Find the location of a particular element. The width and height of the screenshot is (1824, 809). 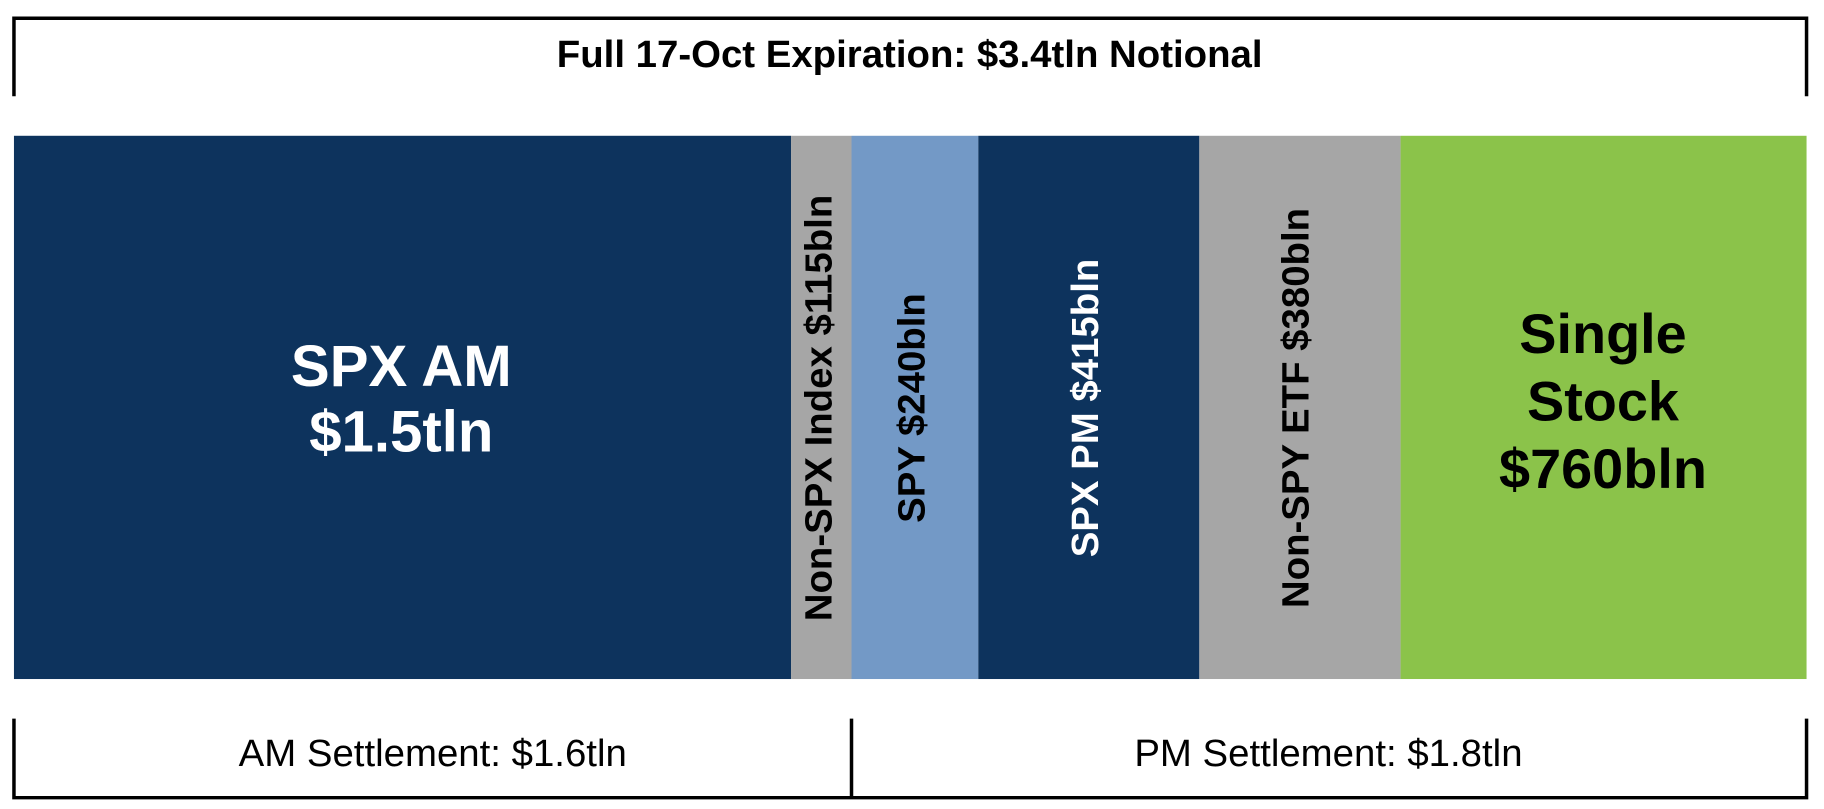

segment-label: Non-SPX Index $115bln is located at coordinates (818, 408).